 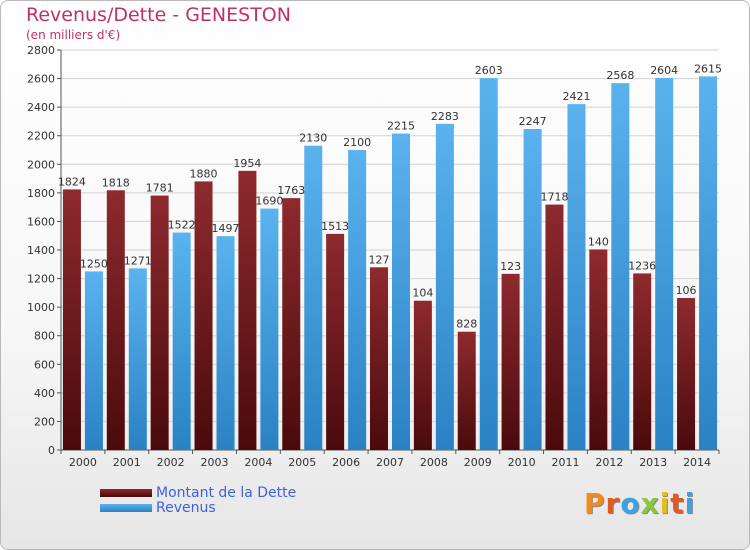 What do you see at coordinates (346, 462) in the screenshot?
I see `x-tick-label: 2006` at bounding box center [346, 462].